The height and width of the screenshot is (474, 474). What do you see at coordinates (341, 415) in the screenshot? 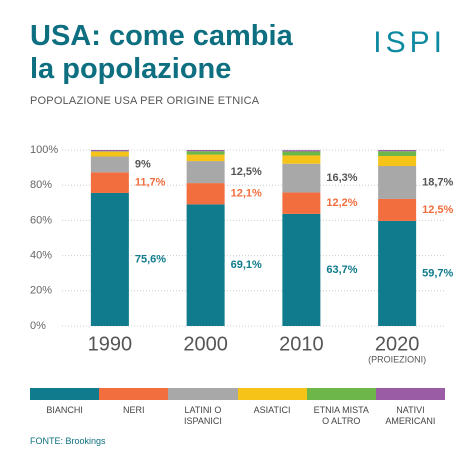
I see `legend-label: ETNIA MISTA O ALTRO` at bounding box center [341, 415].